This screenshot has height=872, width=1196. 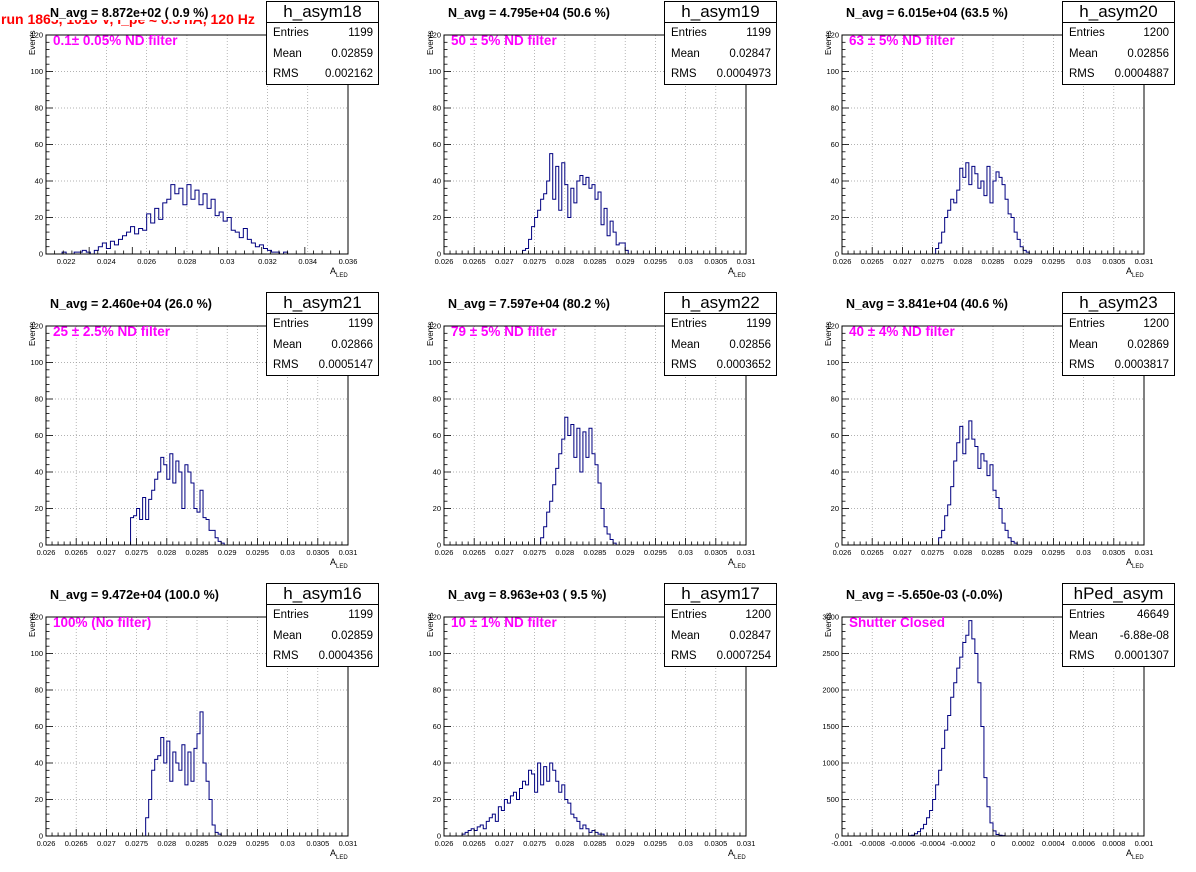 I want to click on filter-label: 10 ± 1% ND filter, so click(x=504, y=622).